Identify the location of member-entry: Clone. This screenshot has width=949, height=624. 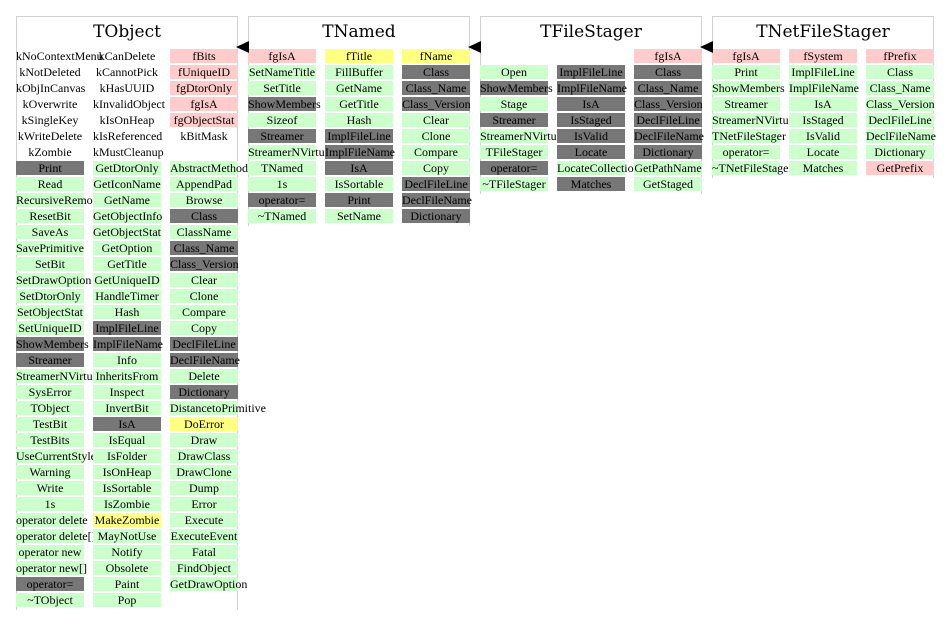
(204, 296).